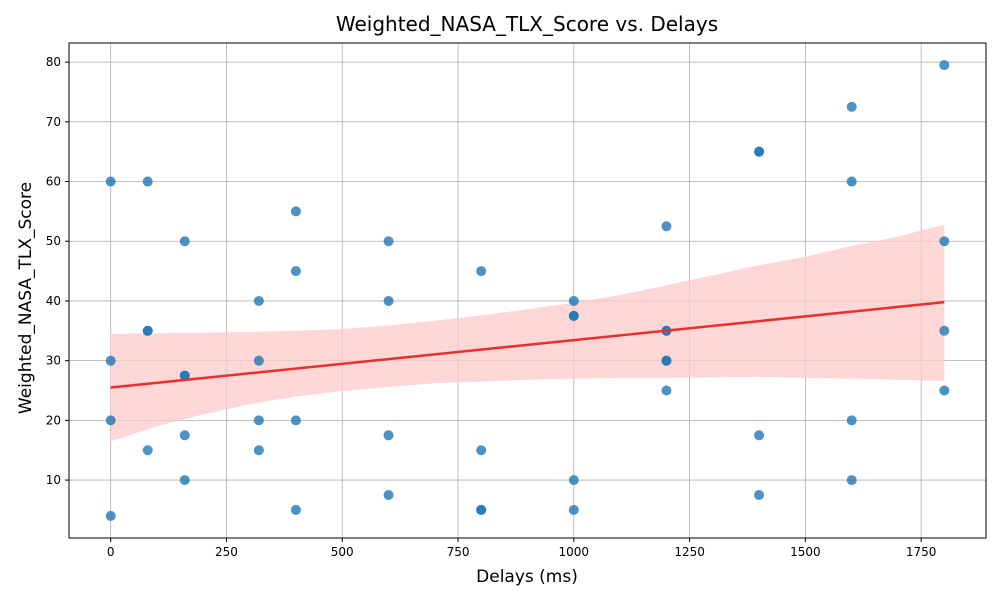  Describe the element at coordinates (527, 24) in the screenshot. I see `chart-title: Weighted_NASA_TLX_Score vs. Delays` at that location.